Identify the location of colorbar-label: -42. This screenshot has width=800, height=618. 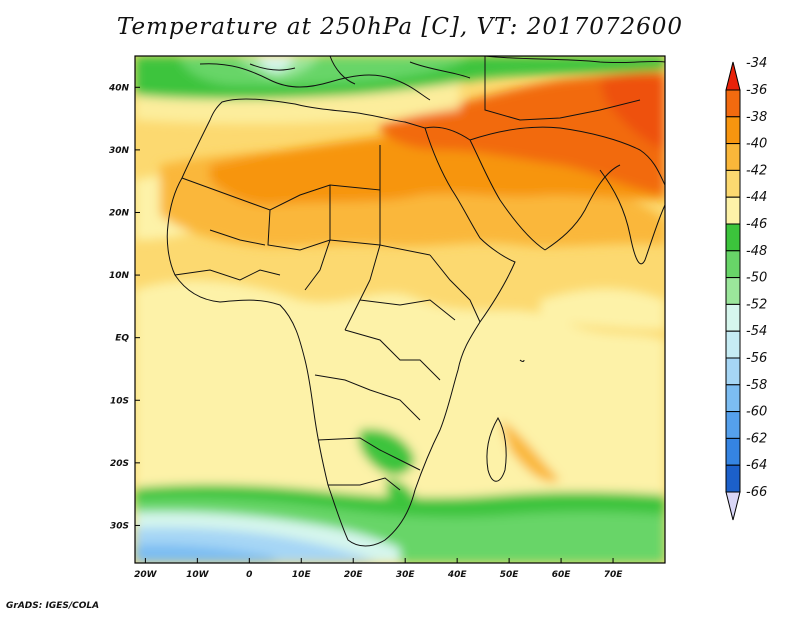
(756, 170).